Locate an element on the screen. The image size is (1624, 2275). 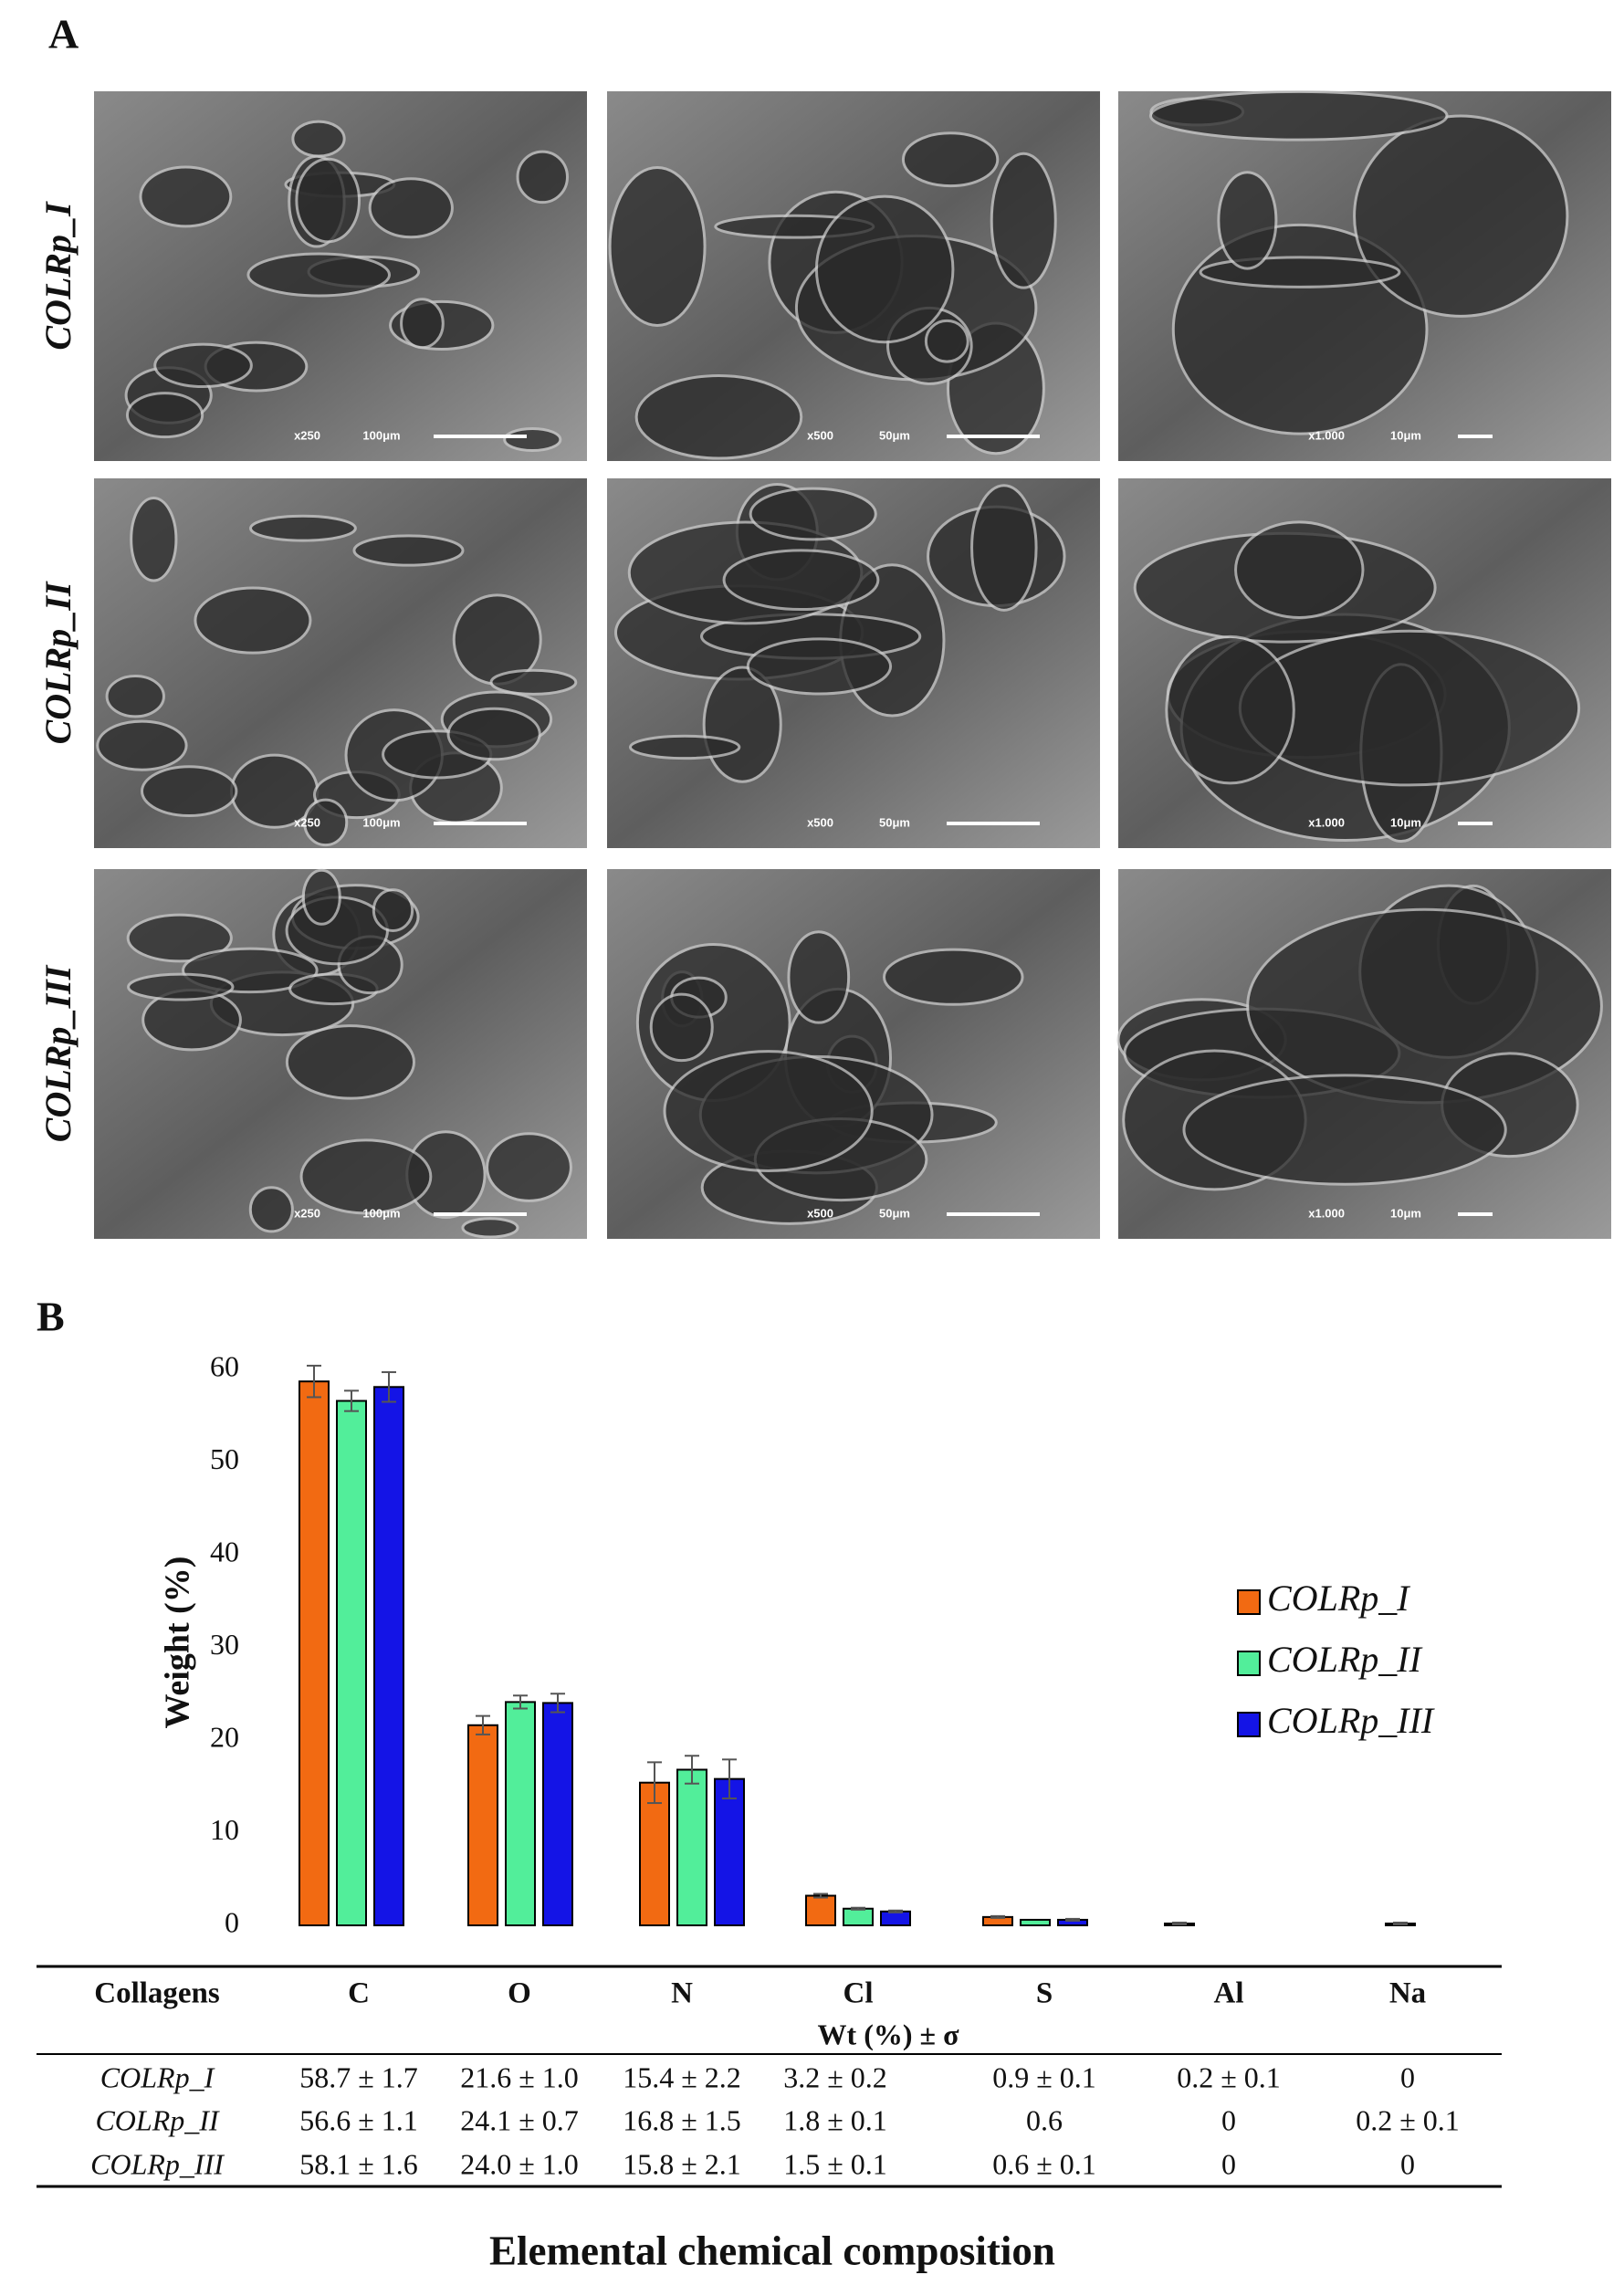
table-cell: 58.7 ± 1.7 is located at coordinates (358, 2076).